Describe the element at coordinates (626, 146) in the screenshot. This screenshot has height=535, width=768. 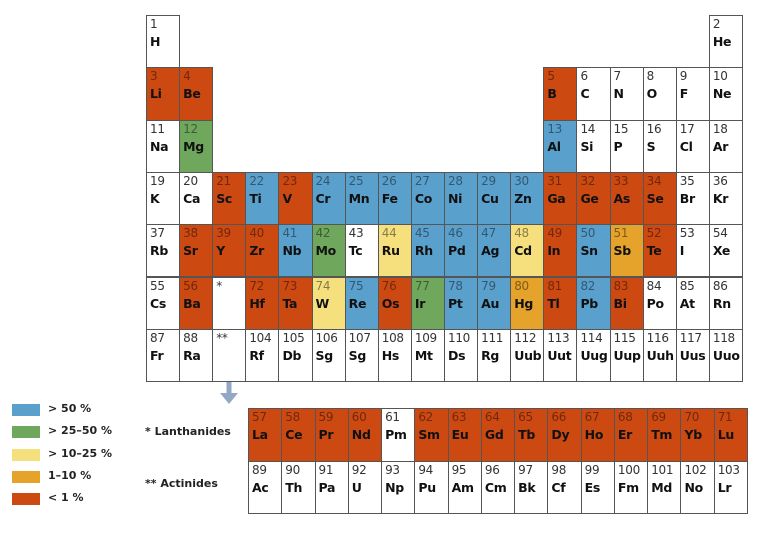
I see `element-cell-p: 15 P` at that location.